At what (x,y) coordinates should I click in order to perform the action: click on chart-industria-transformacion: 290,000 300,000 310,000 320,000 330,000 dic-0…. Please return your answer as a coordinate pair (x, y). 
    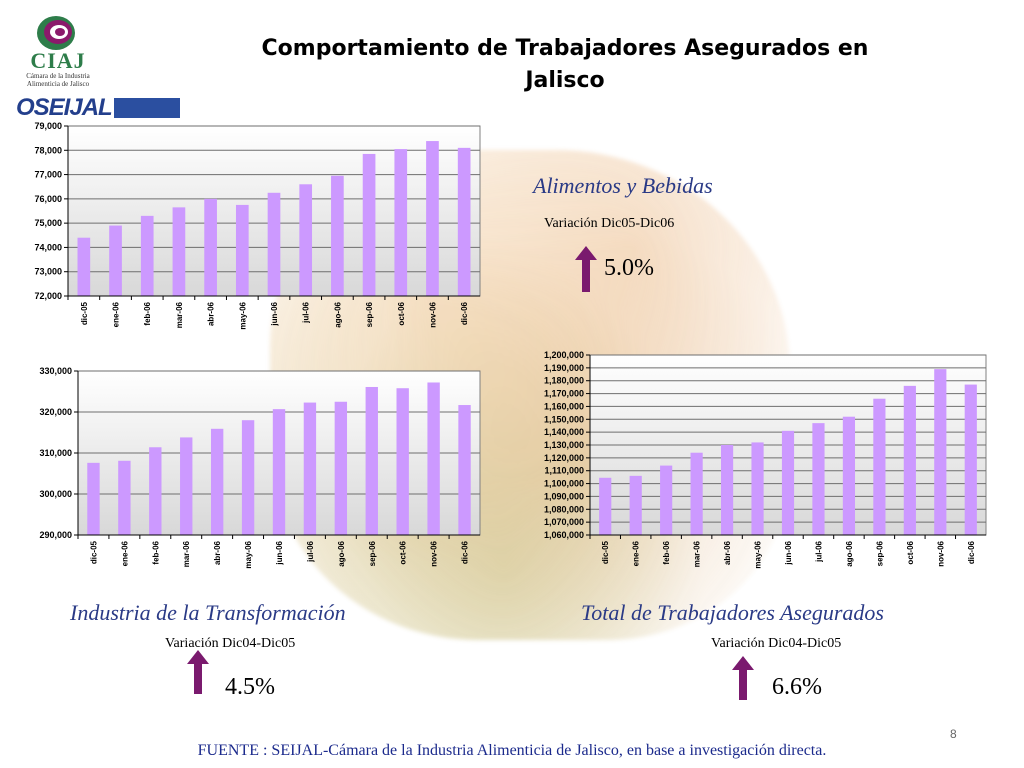
    Looking at the image, I should click on (260, 467).